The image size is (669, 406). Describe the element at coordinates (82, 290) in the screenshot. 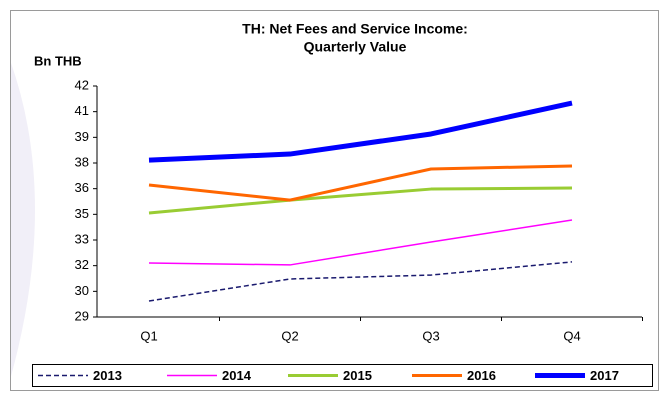

I see `y-tick-label: 30` at that location.